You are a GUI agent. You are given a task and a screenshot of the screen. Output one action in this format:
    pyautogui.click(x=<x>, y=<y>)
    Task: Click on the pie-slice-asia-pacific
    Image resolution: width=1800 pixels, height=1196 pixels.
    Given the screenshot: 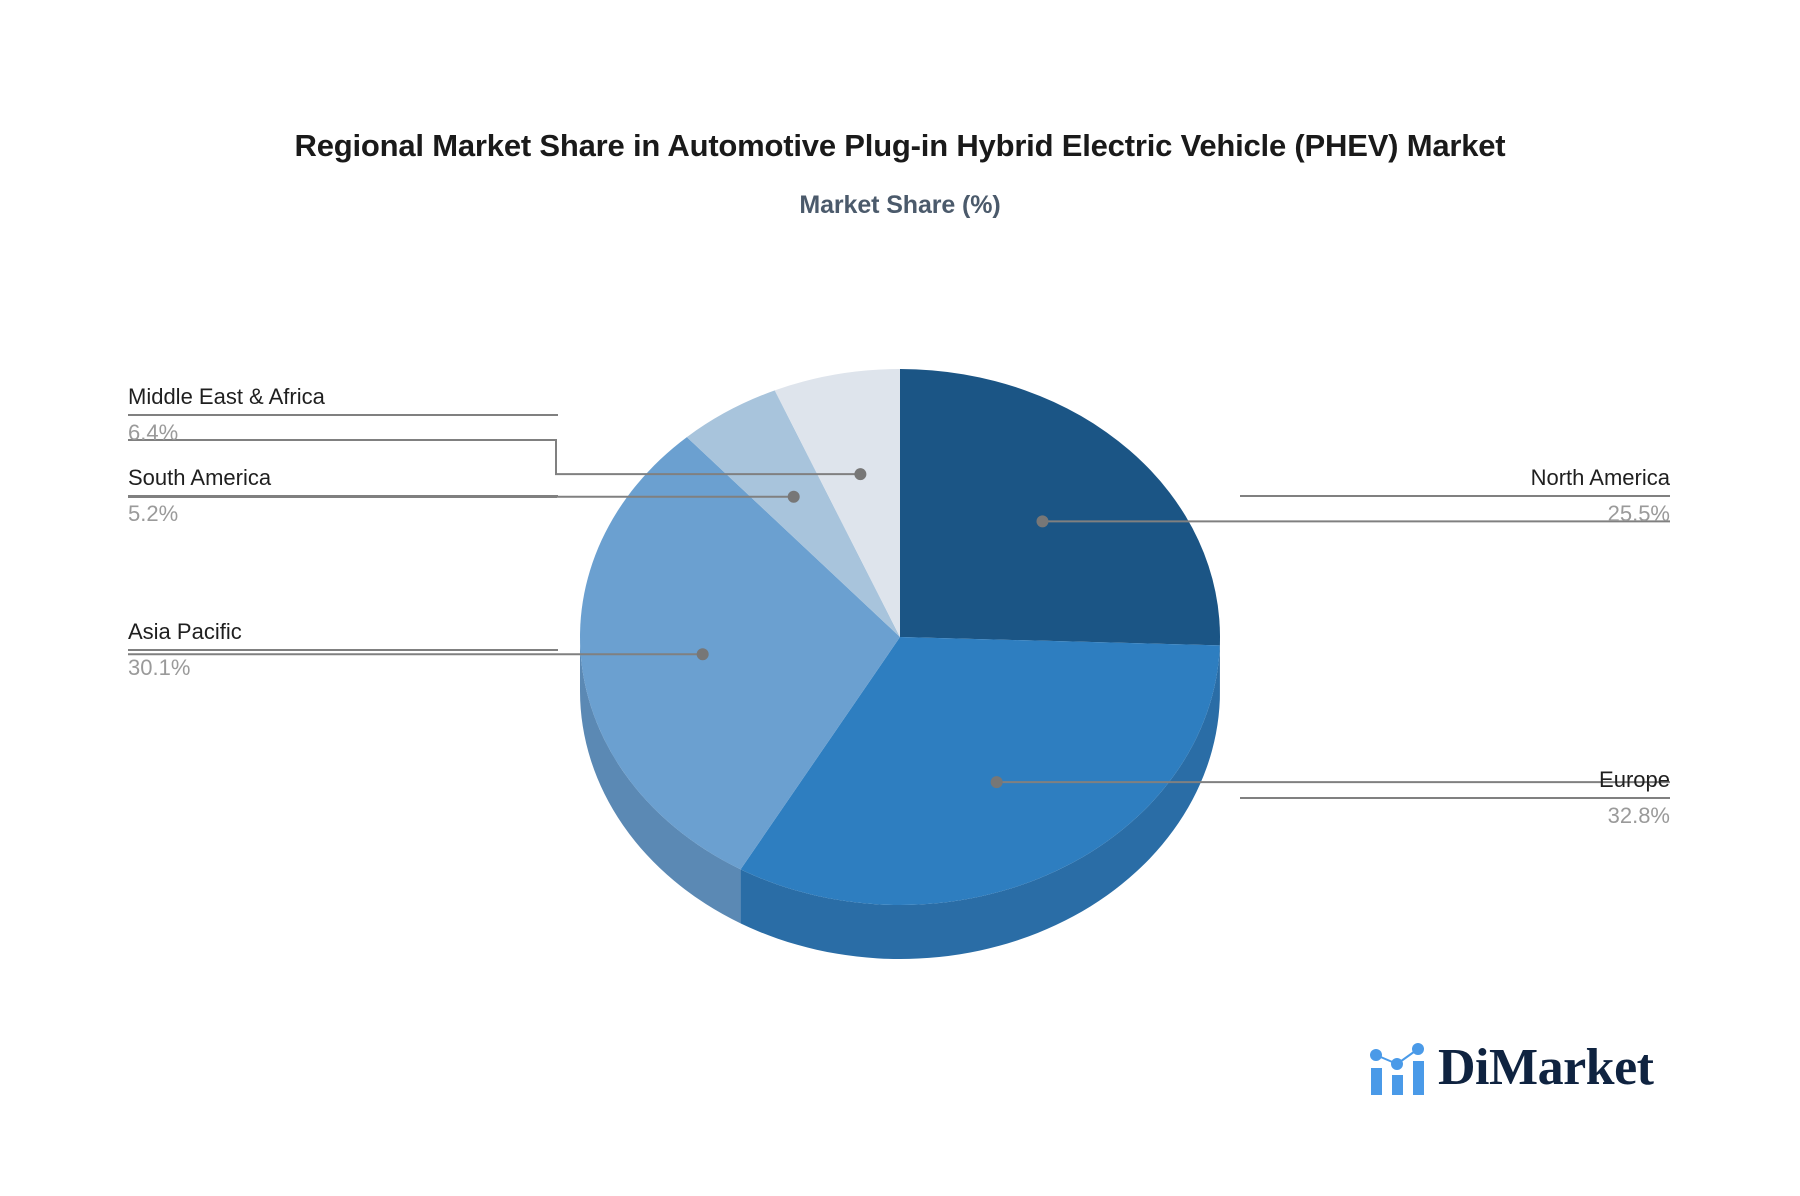 What is the action you would take?
    pyautogui.click(x=740, y=653)
    